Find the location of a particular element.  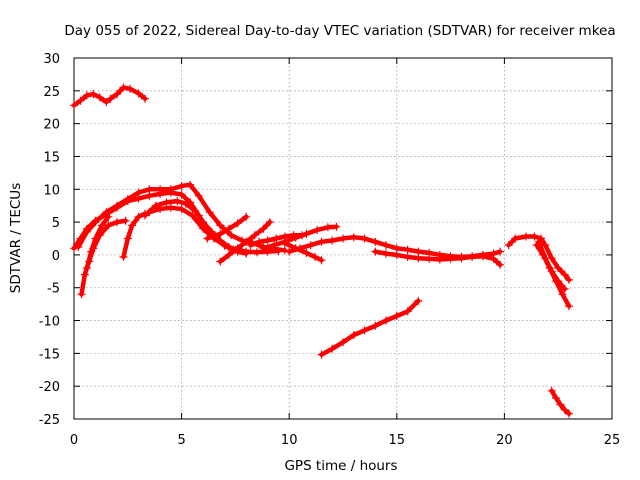

y-tick-label: -5 is located at coordinates (53, 289).